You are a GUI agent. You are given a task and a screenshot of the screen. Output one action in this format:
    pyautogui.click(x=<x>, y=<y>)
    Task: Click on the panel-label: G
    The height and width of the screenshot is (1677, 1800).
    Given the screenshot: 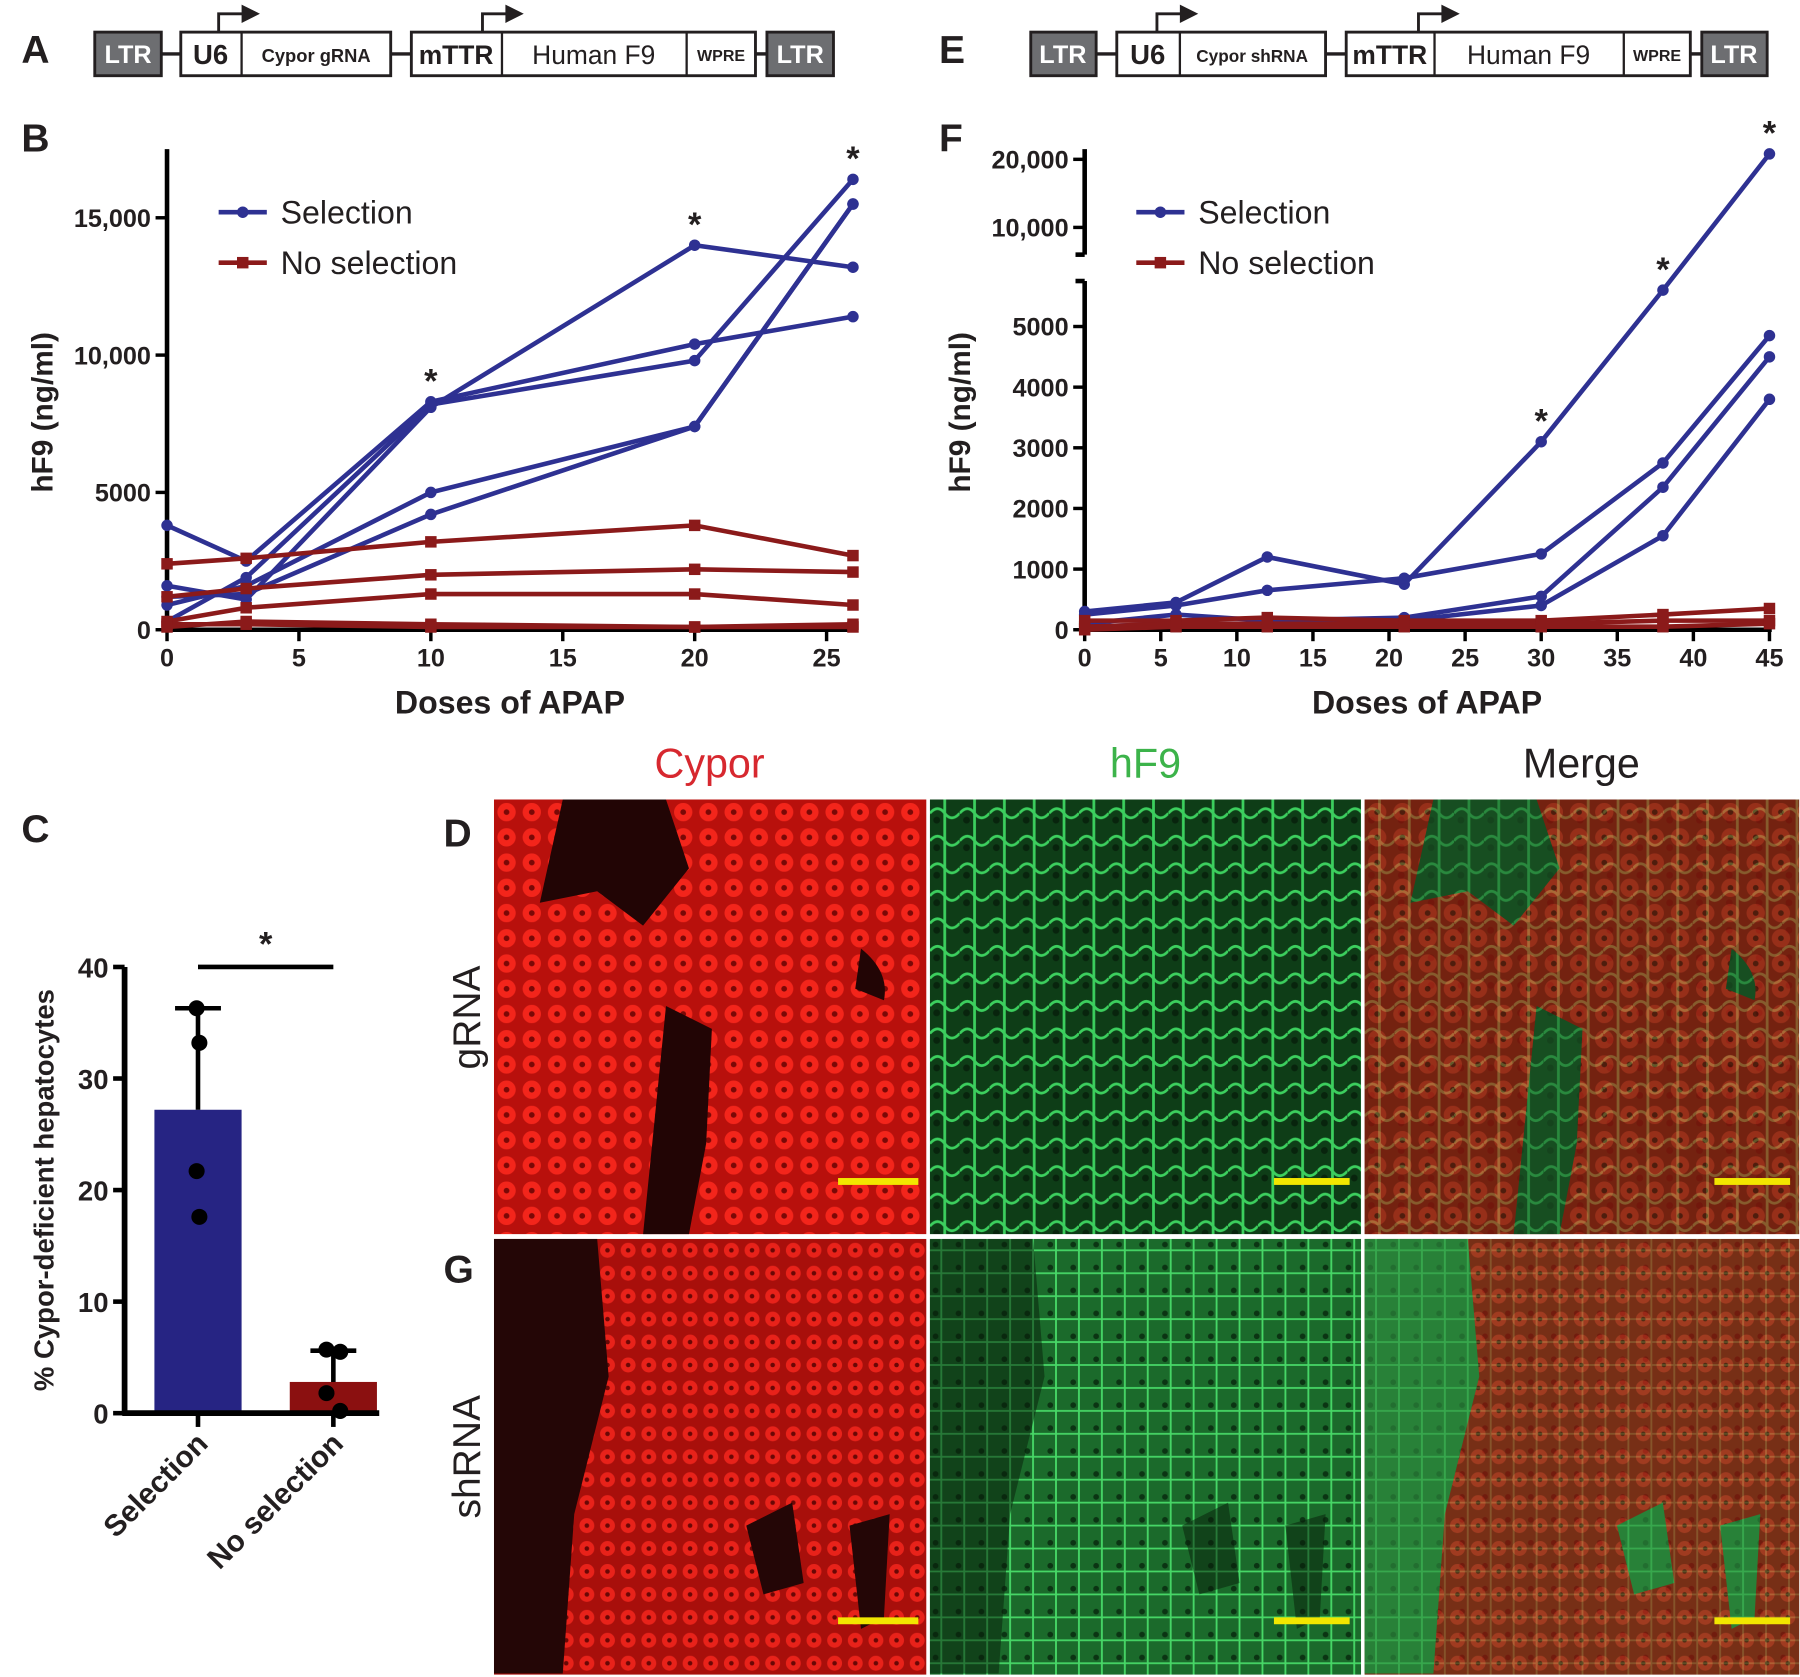 What is the action you would take?
    pyautogui.click(x=458, y=1269)
    